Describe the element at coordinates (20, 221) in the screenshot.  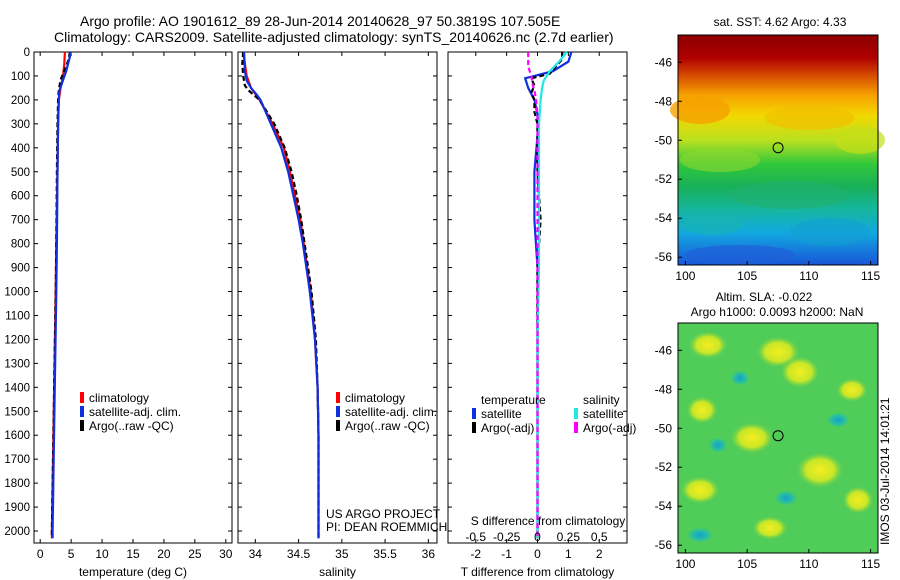
I see `depth-tick-label: 700` at that location.